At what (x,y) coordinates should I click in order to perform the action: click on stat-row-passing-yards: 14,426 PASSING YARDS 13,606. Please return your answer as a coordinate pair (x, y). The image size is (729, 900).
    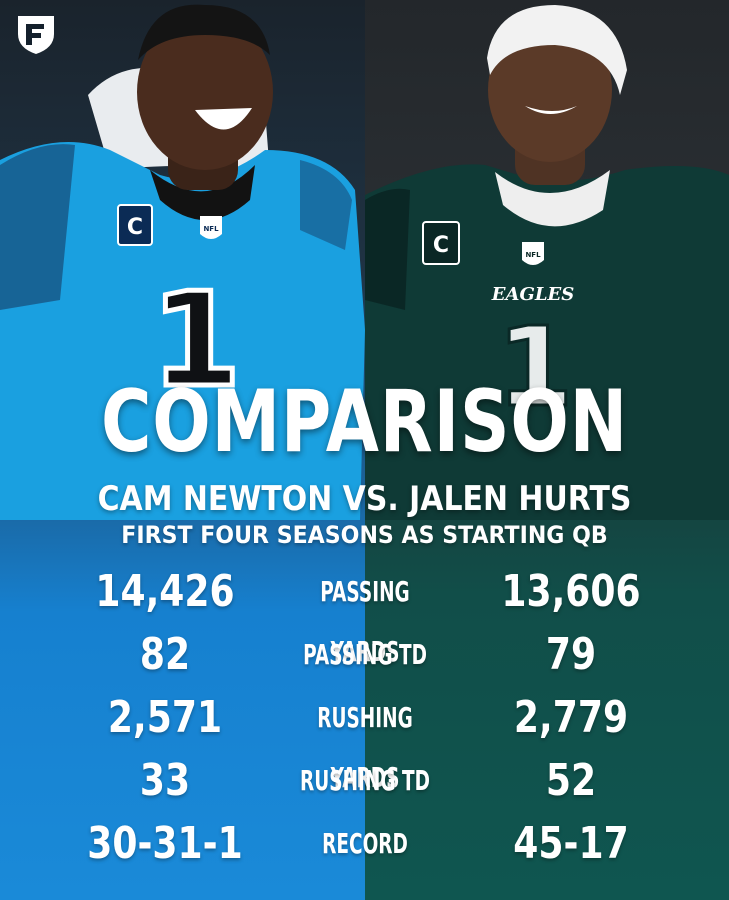
    Looking at the image, I should click on (364, 615).